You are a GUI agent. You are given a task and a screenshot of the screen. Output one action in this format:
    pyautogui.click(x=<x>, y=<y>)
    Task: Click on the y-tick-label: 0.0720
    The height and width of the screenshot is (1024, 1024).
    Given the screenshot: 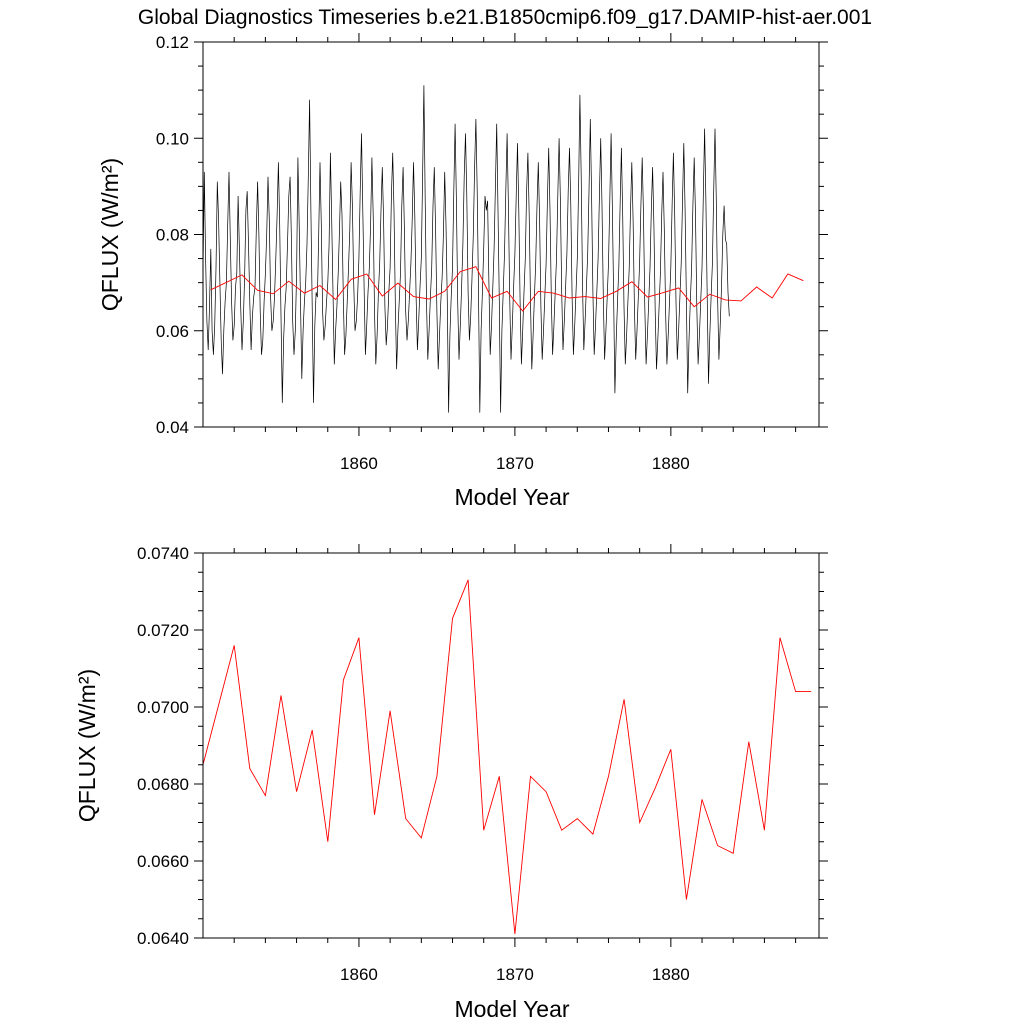 What is the action you would take?
    pyautogui.click(x=163, y=630)
    